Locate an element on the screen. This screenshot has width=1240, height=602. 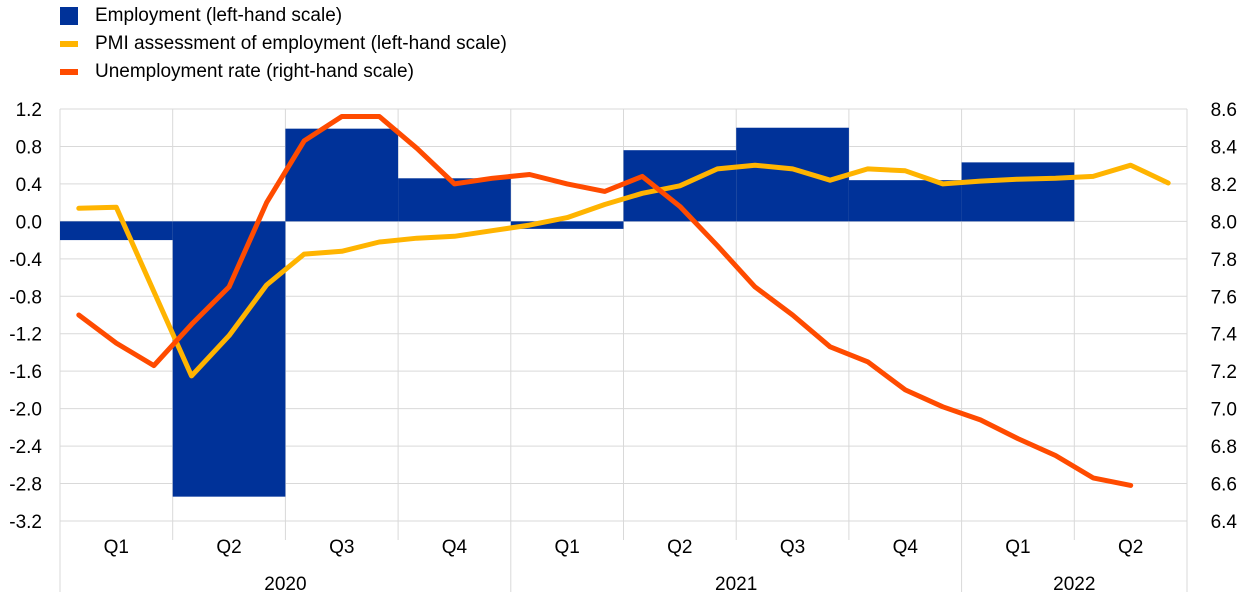
right-tick-label: 7.0 is located at coordinates (1224, 410).